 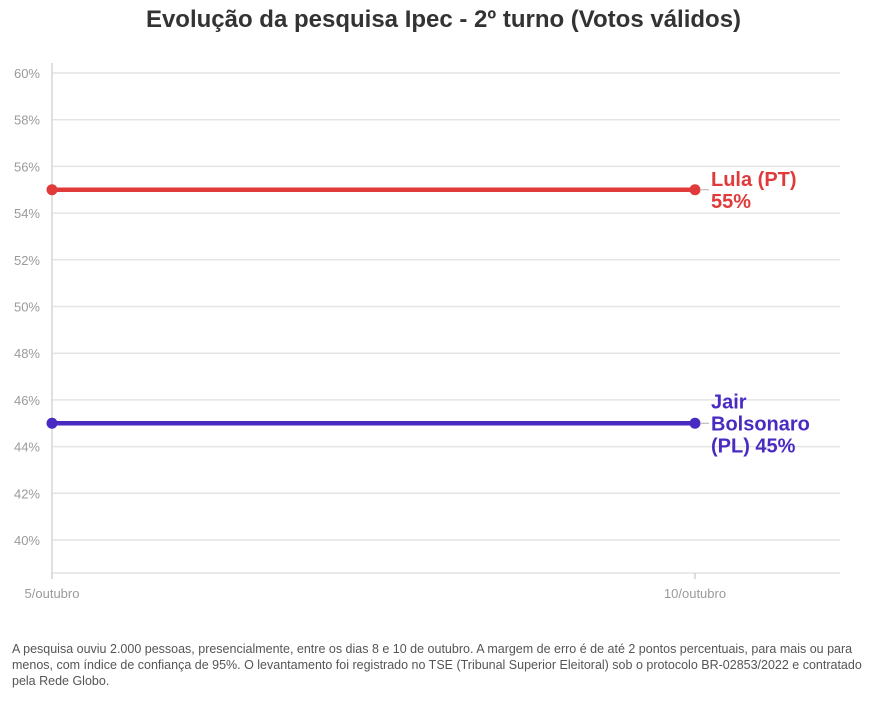 I want to click on y-tick-label: 44%, so click(x=27, y=447).